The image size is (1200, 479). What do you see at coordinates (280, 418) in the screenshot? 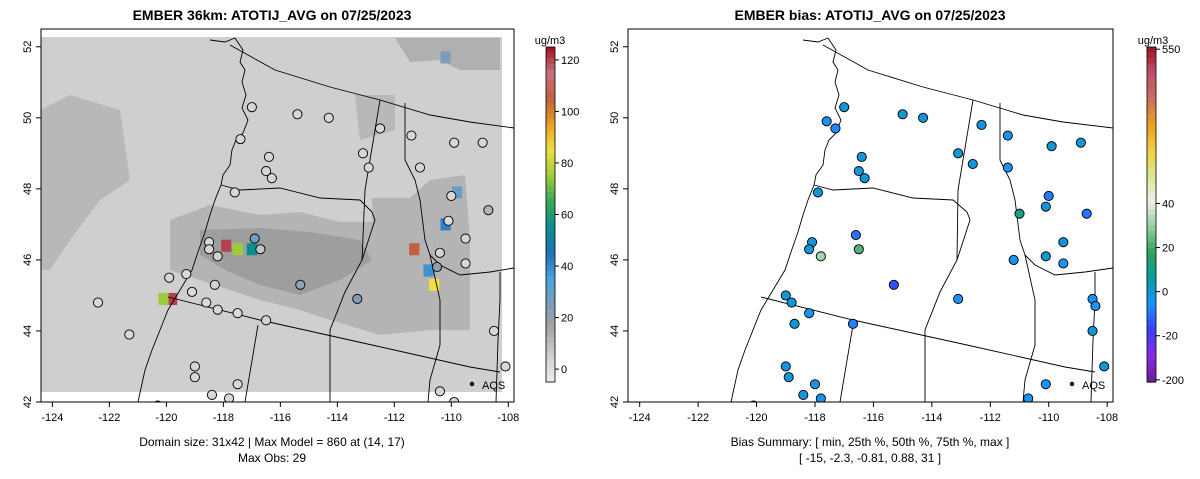
I see `left-x-tick-label: -116` at bounding box center [280, 418].